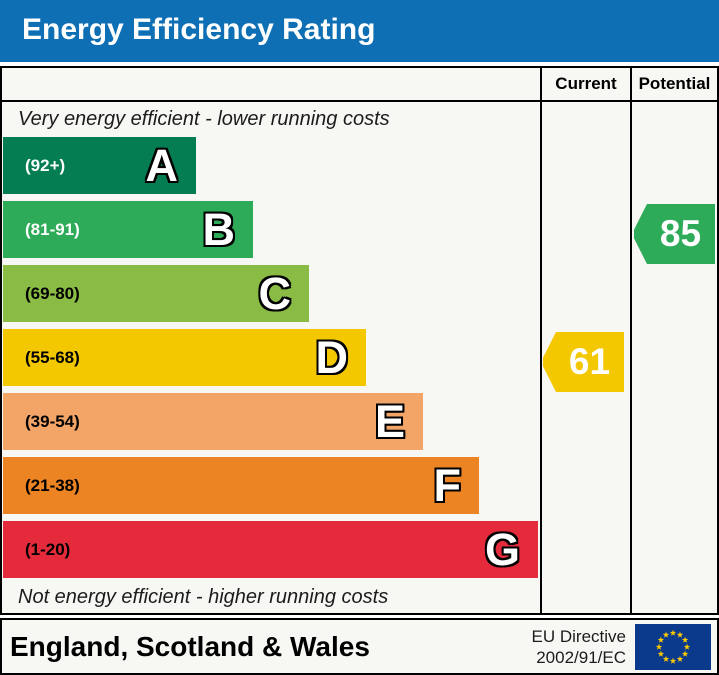  What do you see at coordinates (581, 657) in the screenshot?
I see `eu-directive-line2: 2002/91/EC` at bounding box center [581, 657].